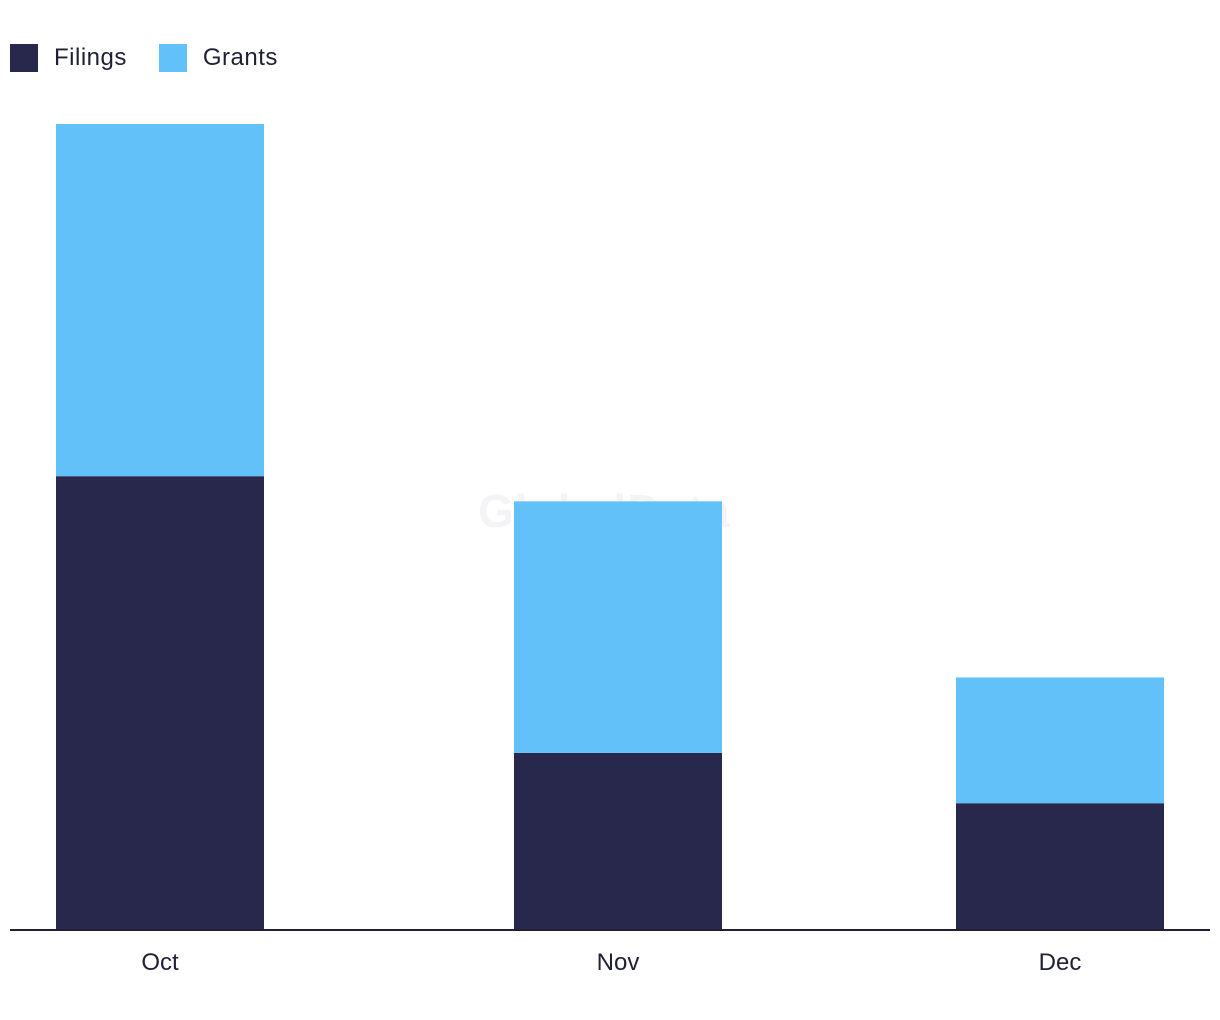 This screenshot has width=1220, height=1020. I want to click on bar-filings-dec, so click(1060, 866).